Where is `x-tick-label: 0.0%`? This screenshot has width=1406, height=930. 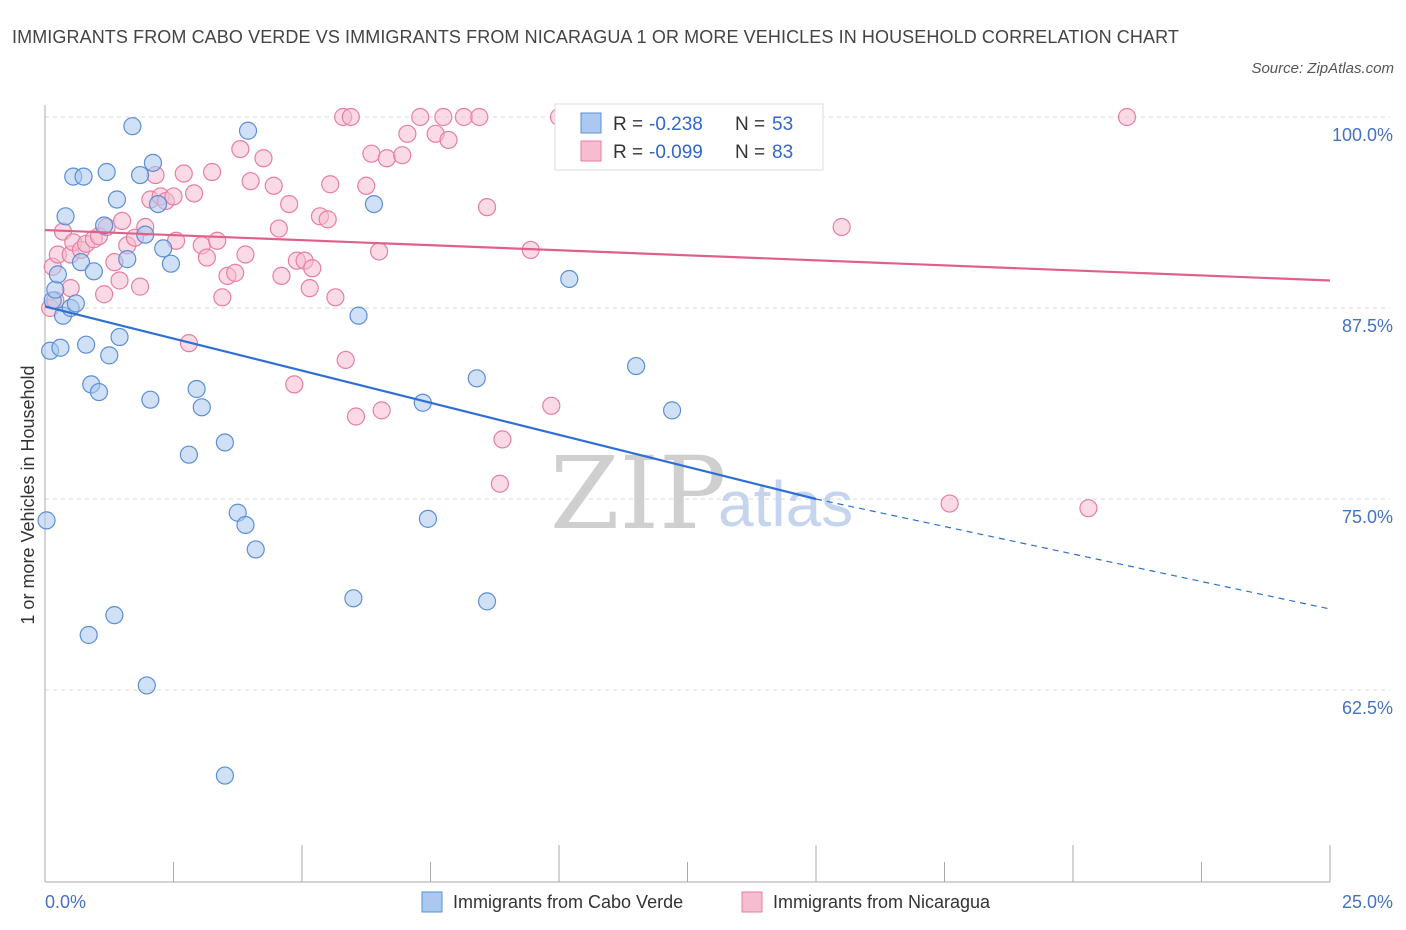 x-tick-label: 0.0% is located at coordinates (65, 902).